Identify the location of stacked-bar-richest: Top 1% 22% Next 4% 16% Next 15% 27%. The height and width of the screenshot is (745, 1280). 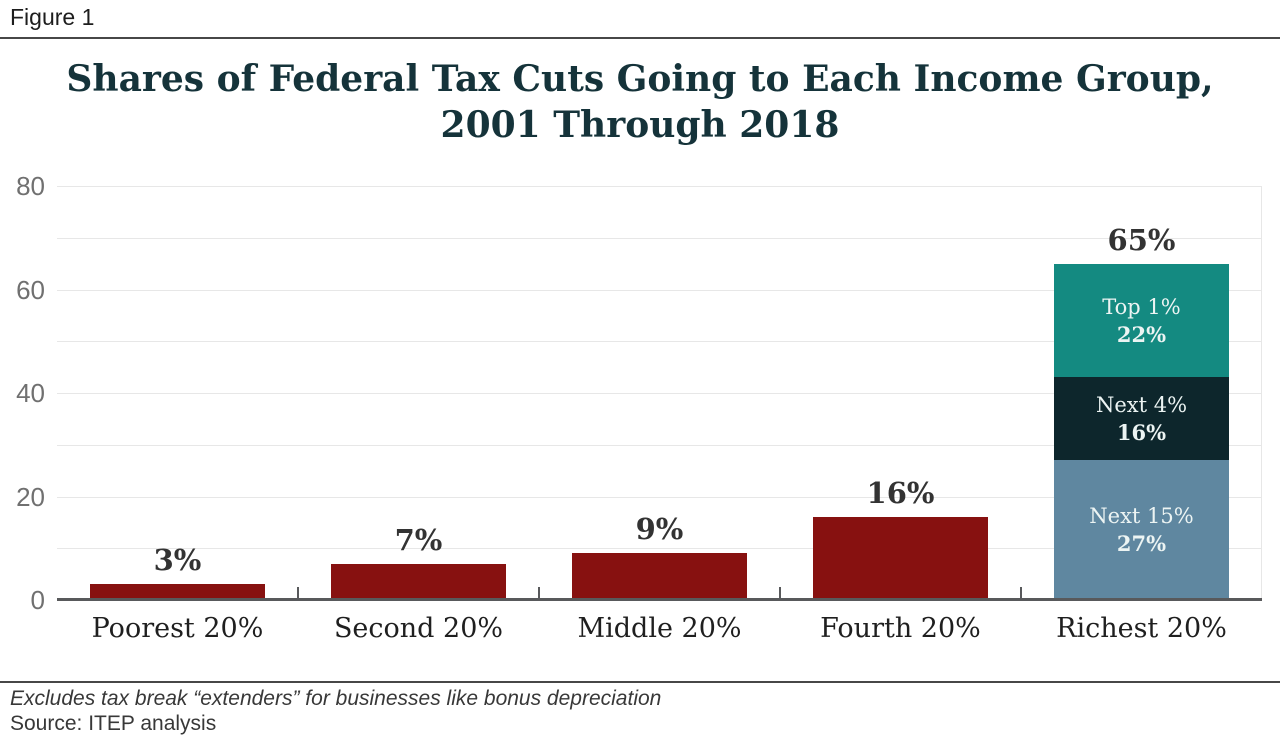
(1141, 431).